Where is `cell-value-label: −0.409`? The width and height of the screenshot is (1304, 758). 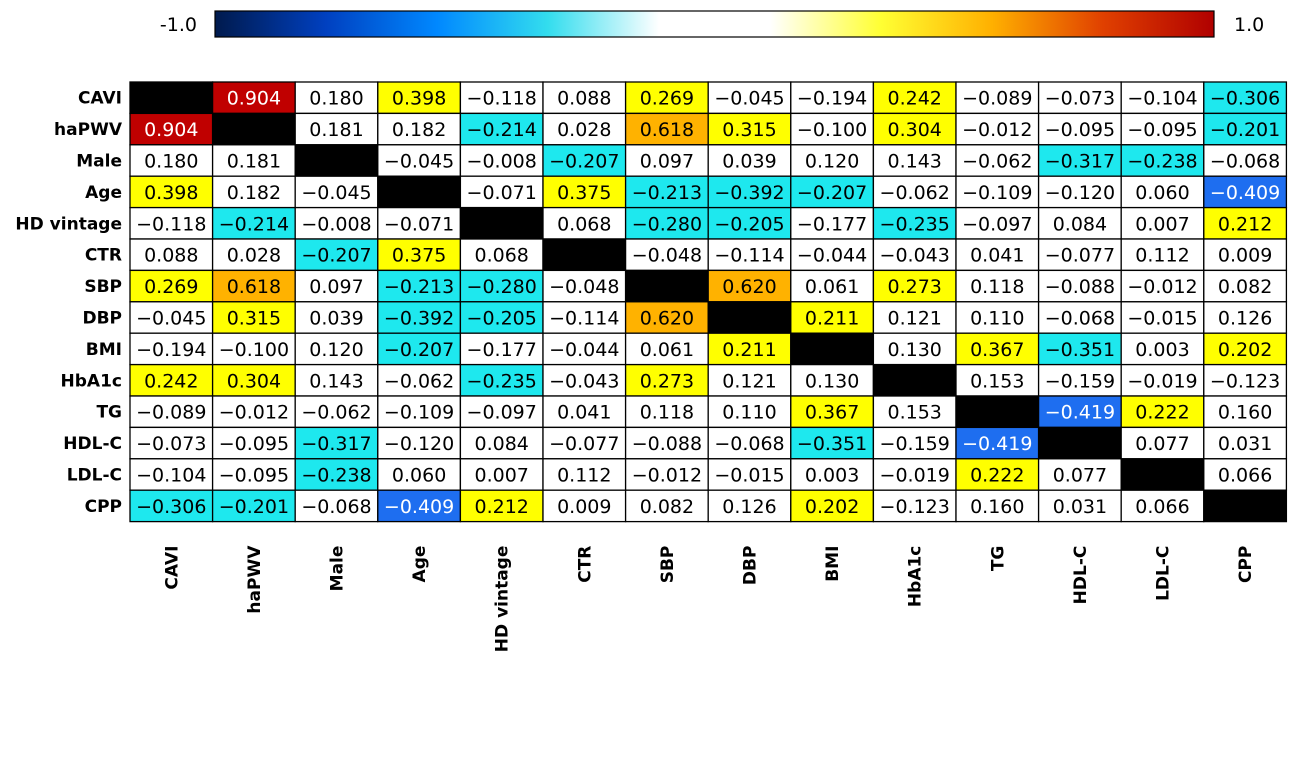 cell-value-label: −0.409 is located at coordinates (419, 507).